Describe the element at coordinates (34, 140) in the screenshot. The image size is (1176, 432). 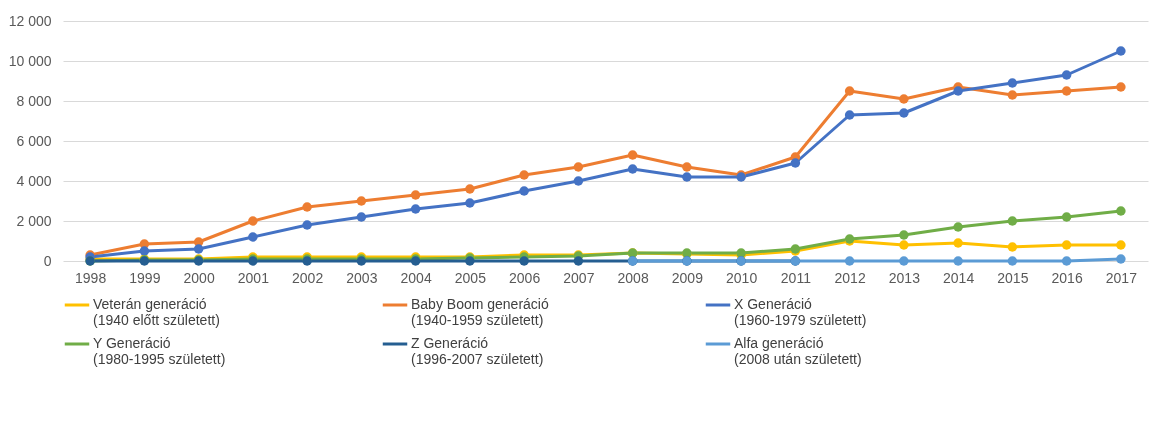
I see `y-tick-label: 6 000` at that location.